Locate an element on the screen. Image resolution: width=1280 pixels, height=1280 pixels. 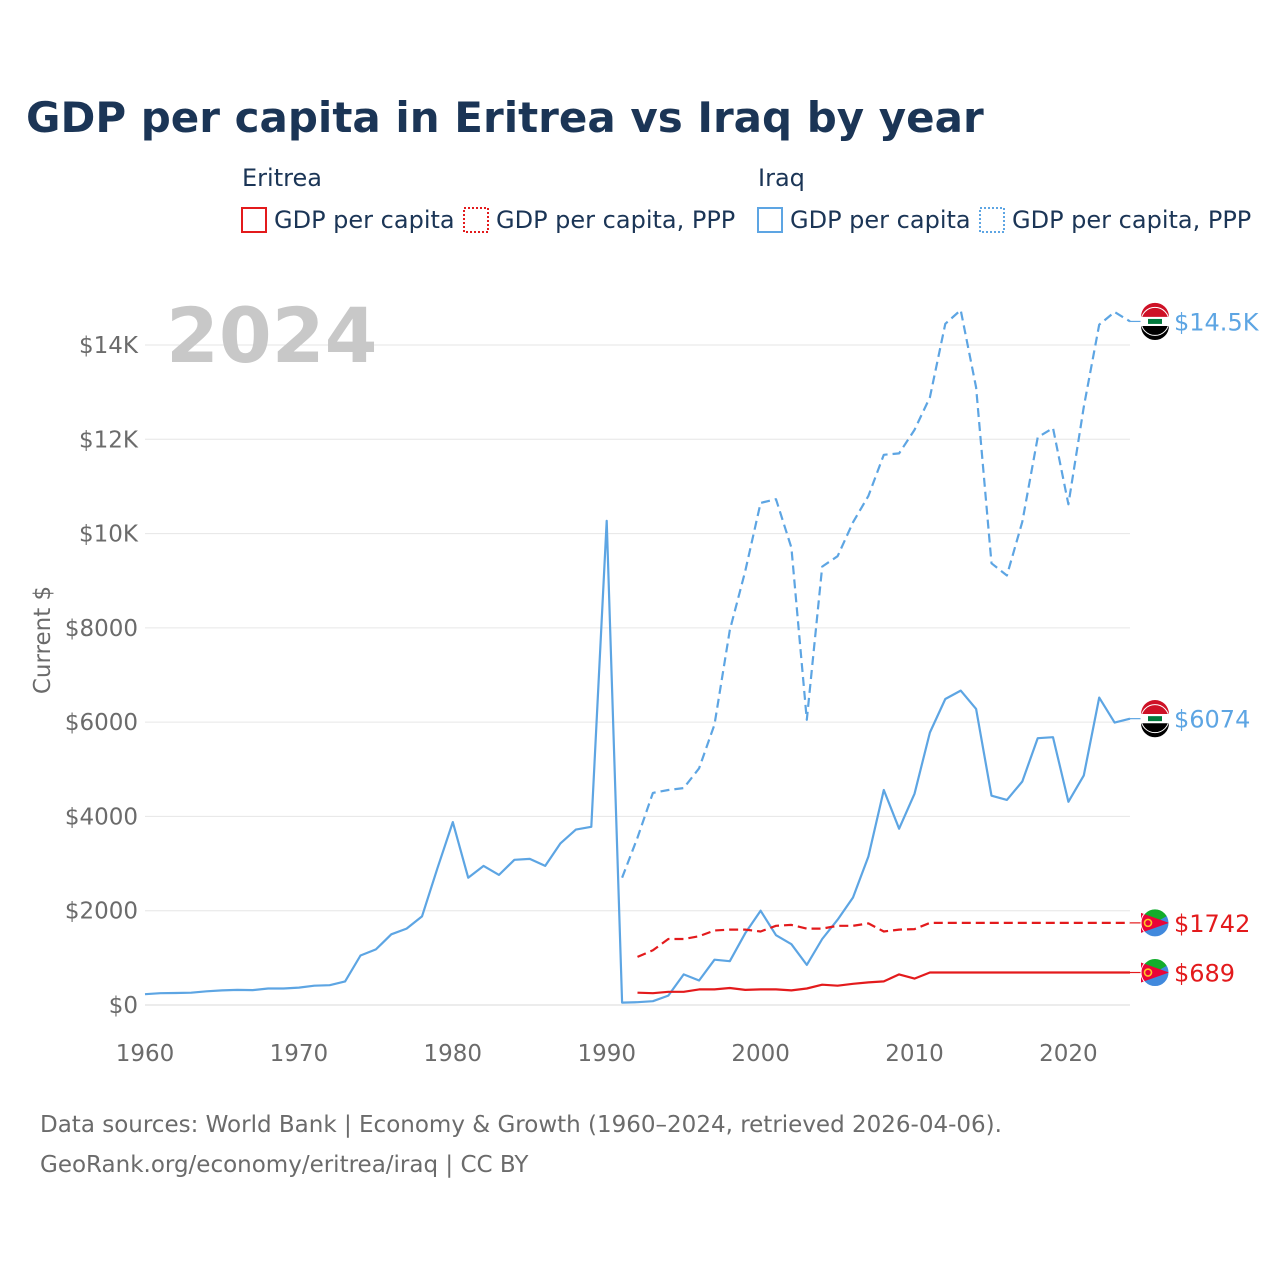
legend-label-iraq-gdp-ppp: GDP per capita, PPP is located at coordinates (1131, 220).